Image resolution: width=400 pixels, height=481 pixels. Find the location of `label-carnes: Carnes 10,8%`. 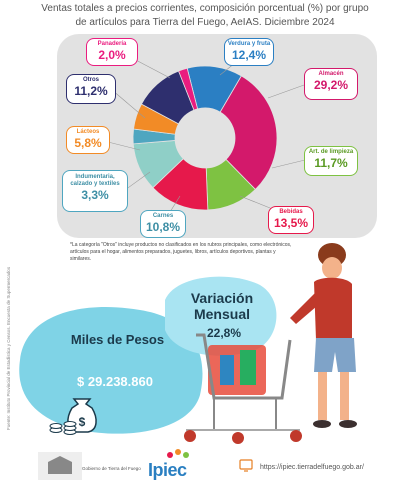

label-carnes: Carnes 10,8% is located at coordinates (163, 224).